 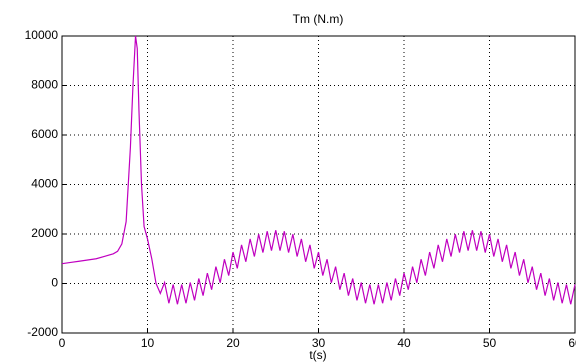 What do you see at coordinates (54, 283) in the screenshot?
I see `y-tick-label: 0` at bounding box center [54, 283].